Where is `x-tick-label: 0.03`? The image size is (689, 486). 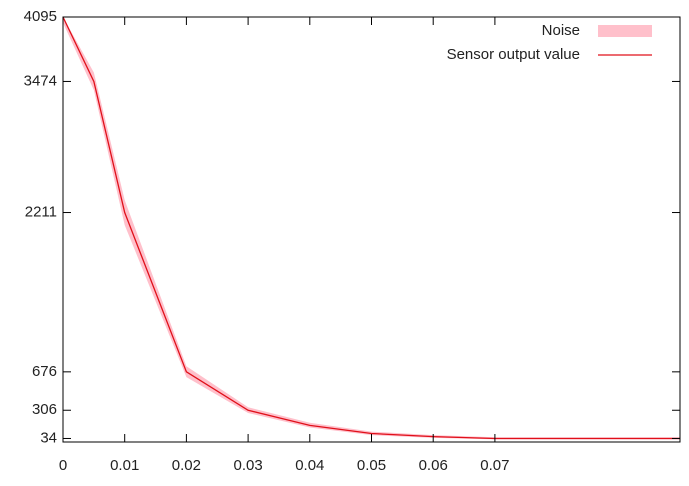
x-tick-label: 0.03 is located at coordinates (247, 465).